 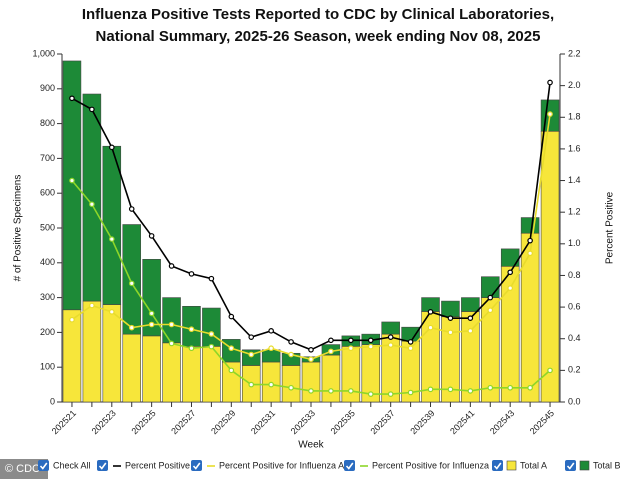 I want to click on y-tick-label: 300, so click(x=47, y=297).